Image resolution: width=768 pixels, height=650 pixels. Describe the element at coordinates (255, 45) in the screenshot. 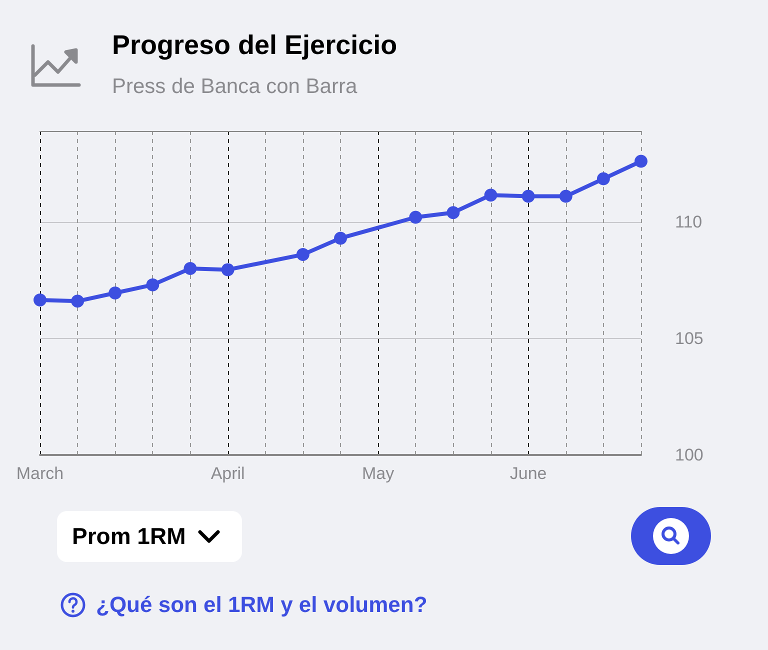

I see `chart-title: Progreso del Ejercicio` at that location.